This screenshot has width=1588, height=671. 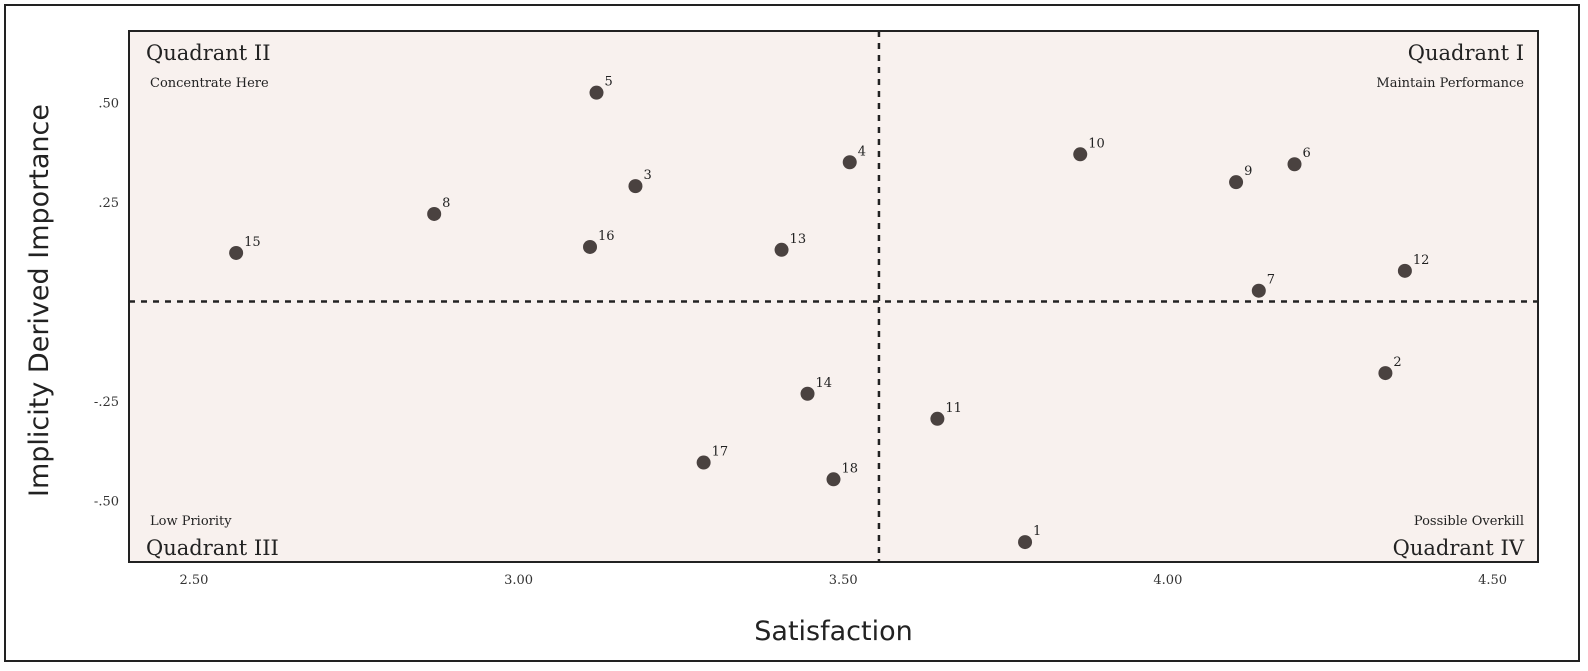 I want to click on data-point-label: 16, so click(x=606, y=236).